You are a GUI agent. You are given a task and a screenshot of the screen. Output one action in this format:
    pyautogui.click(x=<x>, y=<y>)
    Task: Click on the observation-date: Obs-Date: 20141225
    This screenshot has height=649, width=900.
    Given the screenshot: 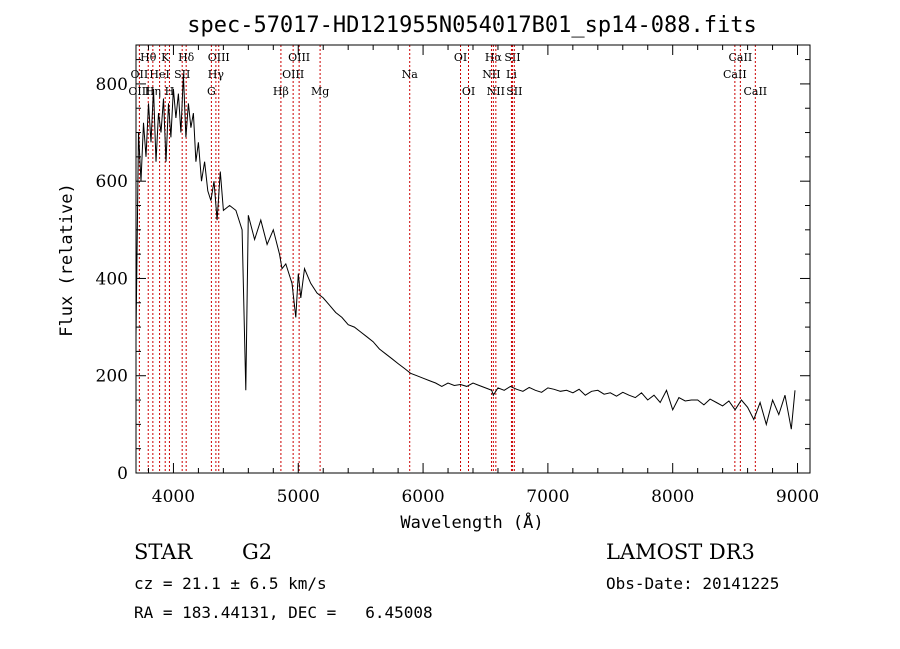 What is the action you would take?
    pyautogui.click(x=693, y=583)
    